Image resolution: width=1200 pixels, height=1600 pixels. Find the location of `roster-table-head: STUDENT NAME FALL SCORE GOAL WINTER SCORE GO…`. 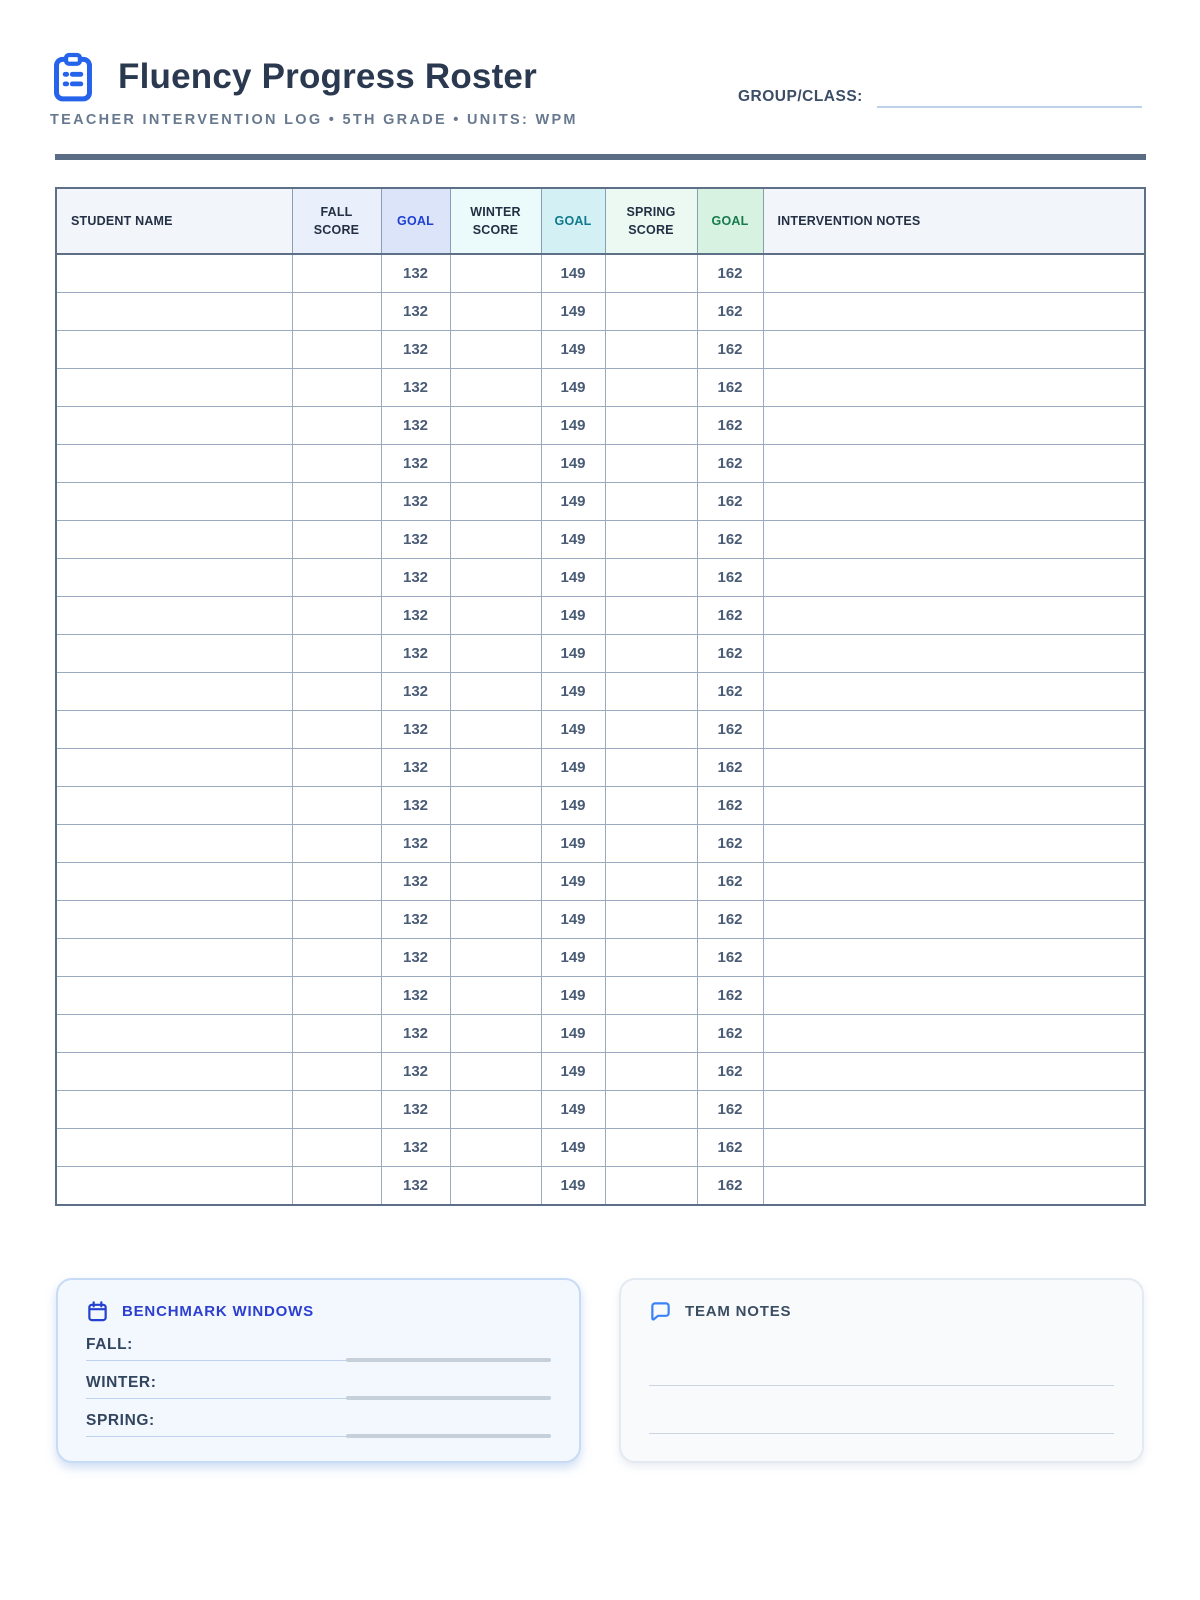

roster-table-head: STUDENT NAME FALL SCORE GOAL WINTER SCORE GO… is located at coordinates (600, 221).